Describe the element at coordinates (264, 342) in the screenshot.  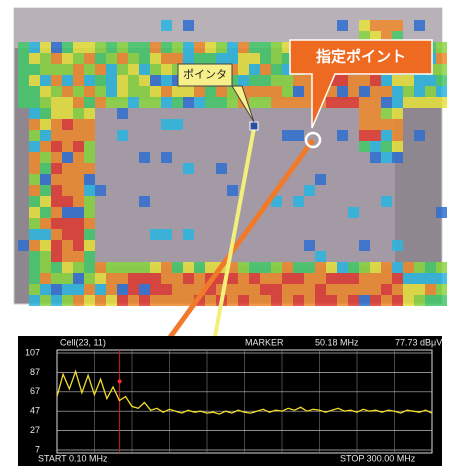
I see `marker-title: MARKER` at that location.